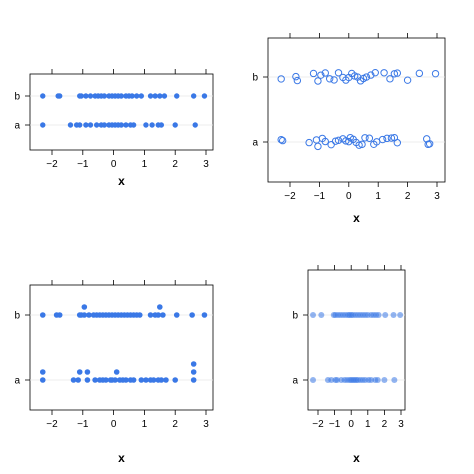 The height and width of the screenshot is (474, 474). I want to click on chart-panel-4: −2 −1 0 1 2 3 a b x, so click(349, 365).